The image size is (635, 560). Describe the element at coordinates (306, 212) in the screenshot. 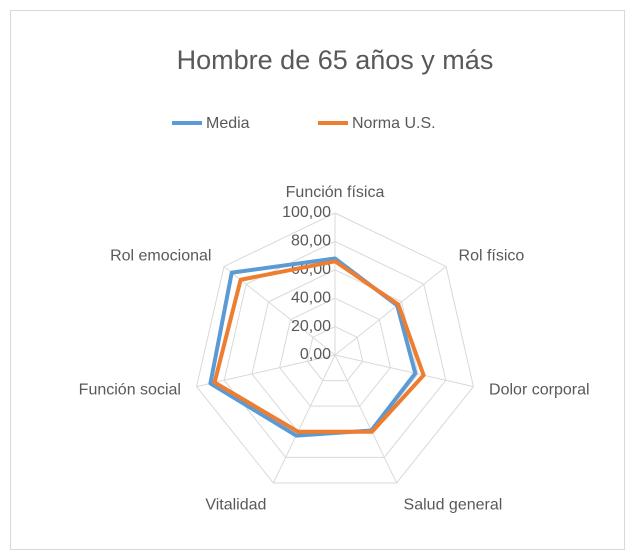

I see `y-tick-label: 100,00` at that location.